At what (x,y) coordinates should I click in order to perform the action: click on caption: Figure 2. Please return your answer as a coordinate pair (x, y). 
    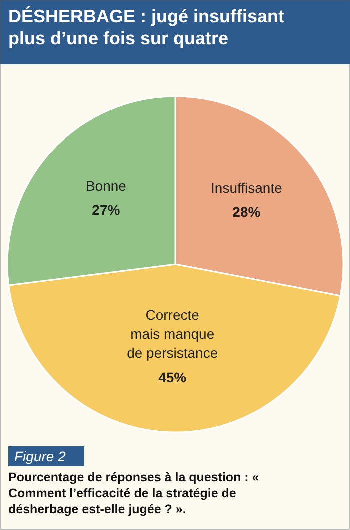
    Looking at the image, I should click on (40, 456).